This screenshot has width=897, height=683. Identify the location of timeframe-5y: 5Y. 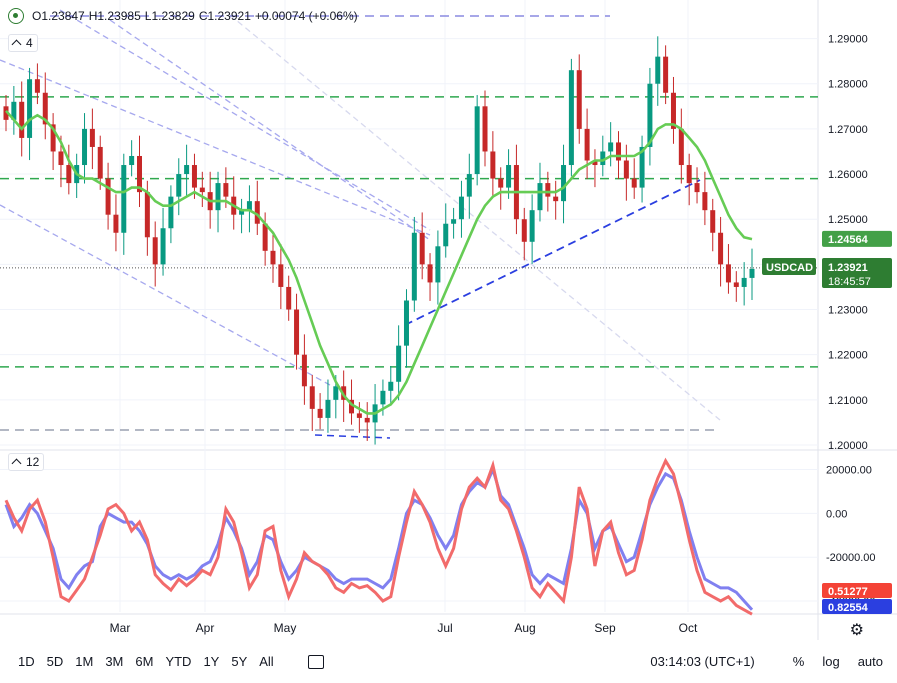
(239, 661).